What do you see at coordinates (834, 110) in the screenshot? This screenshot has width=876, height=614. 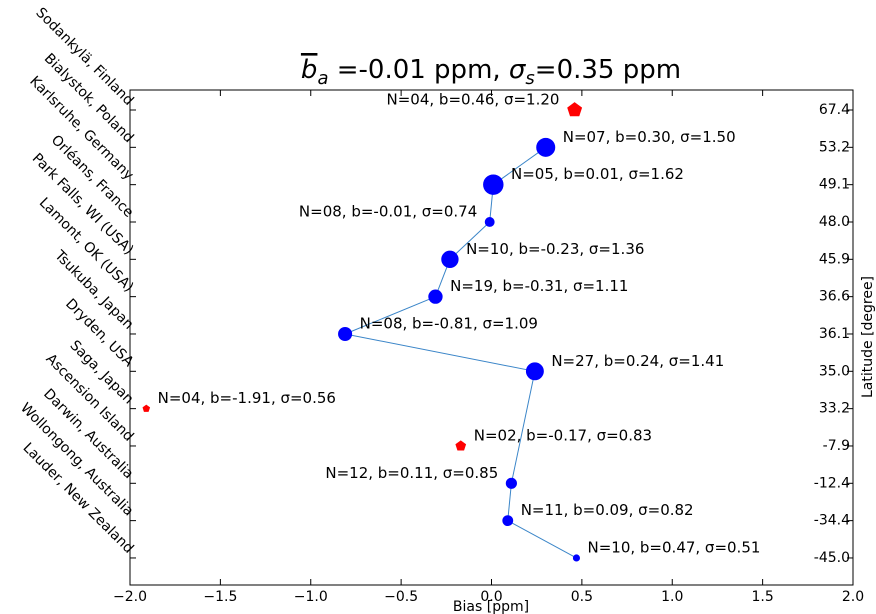 I see `y2-tick-label: 67.4` at bounding box center [834, 110].